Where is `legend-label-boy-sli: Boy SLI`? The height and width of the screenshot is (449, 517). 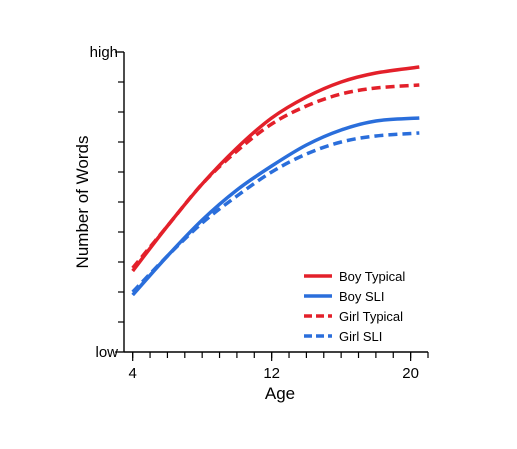 legend-label-boy-sli: Boy SLI is located at coordinates (362, 296).